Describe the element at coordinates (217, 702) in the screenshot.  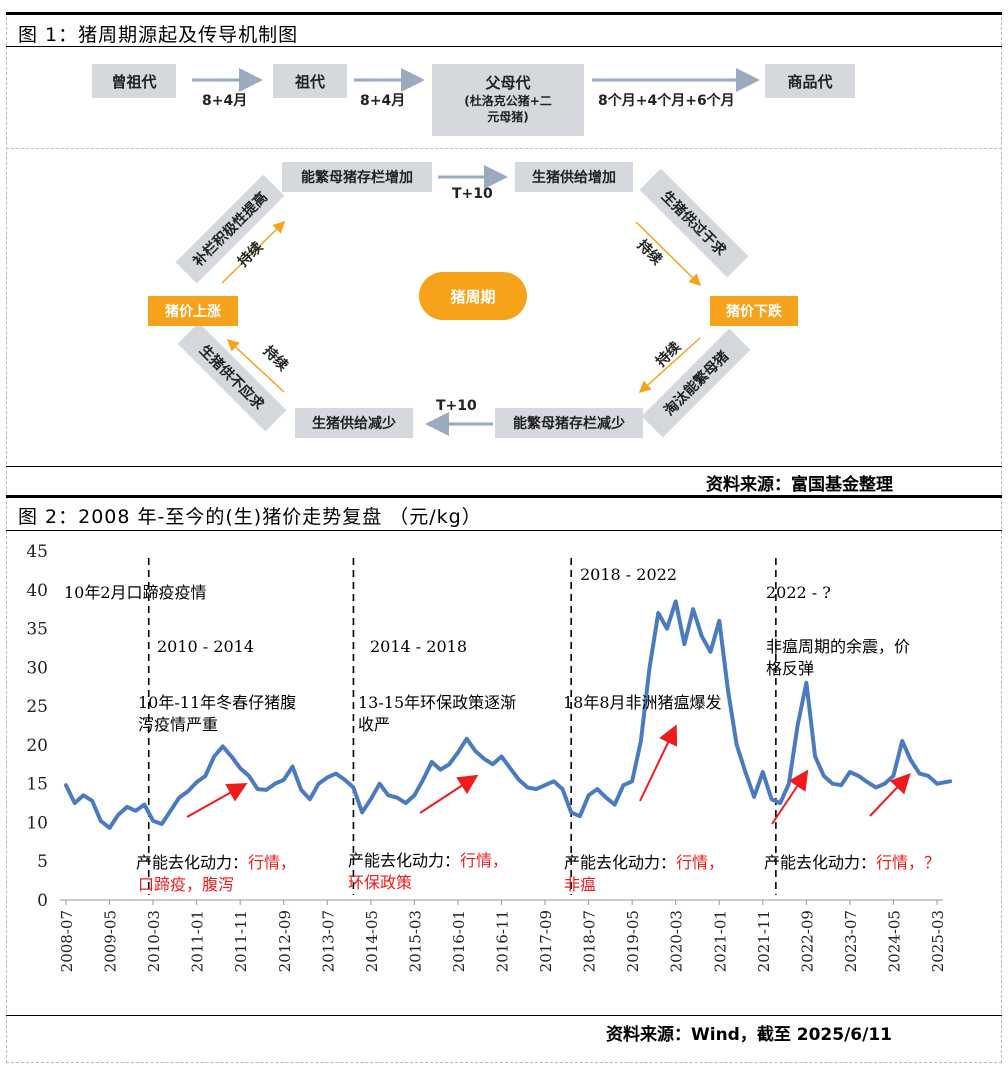
I see `annot-piglet-diarrhea-1: 10年-11年冬春仔猪腹` at that location.